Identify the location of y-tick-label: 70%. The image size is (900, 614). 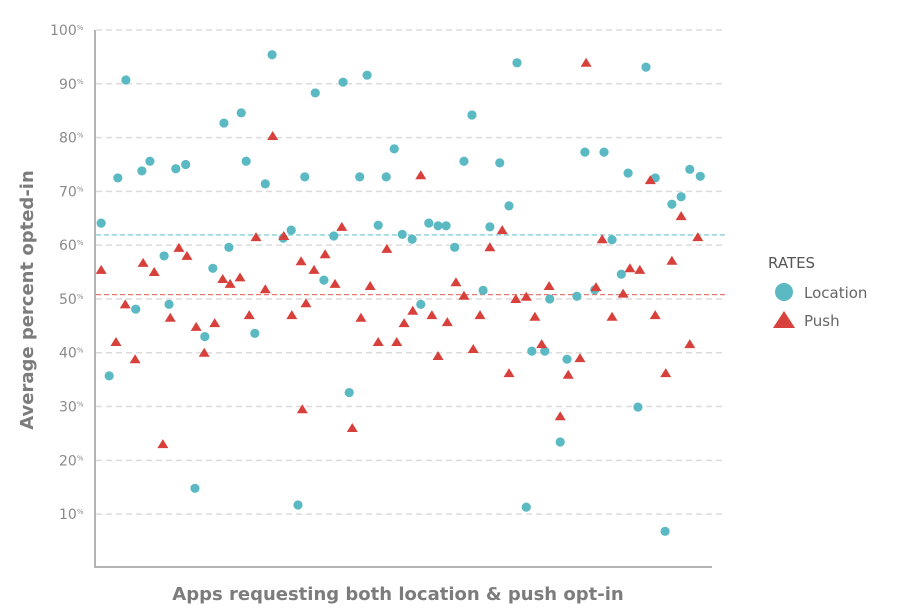
(71, 192).